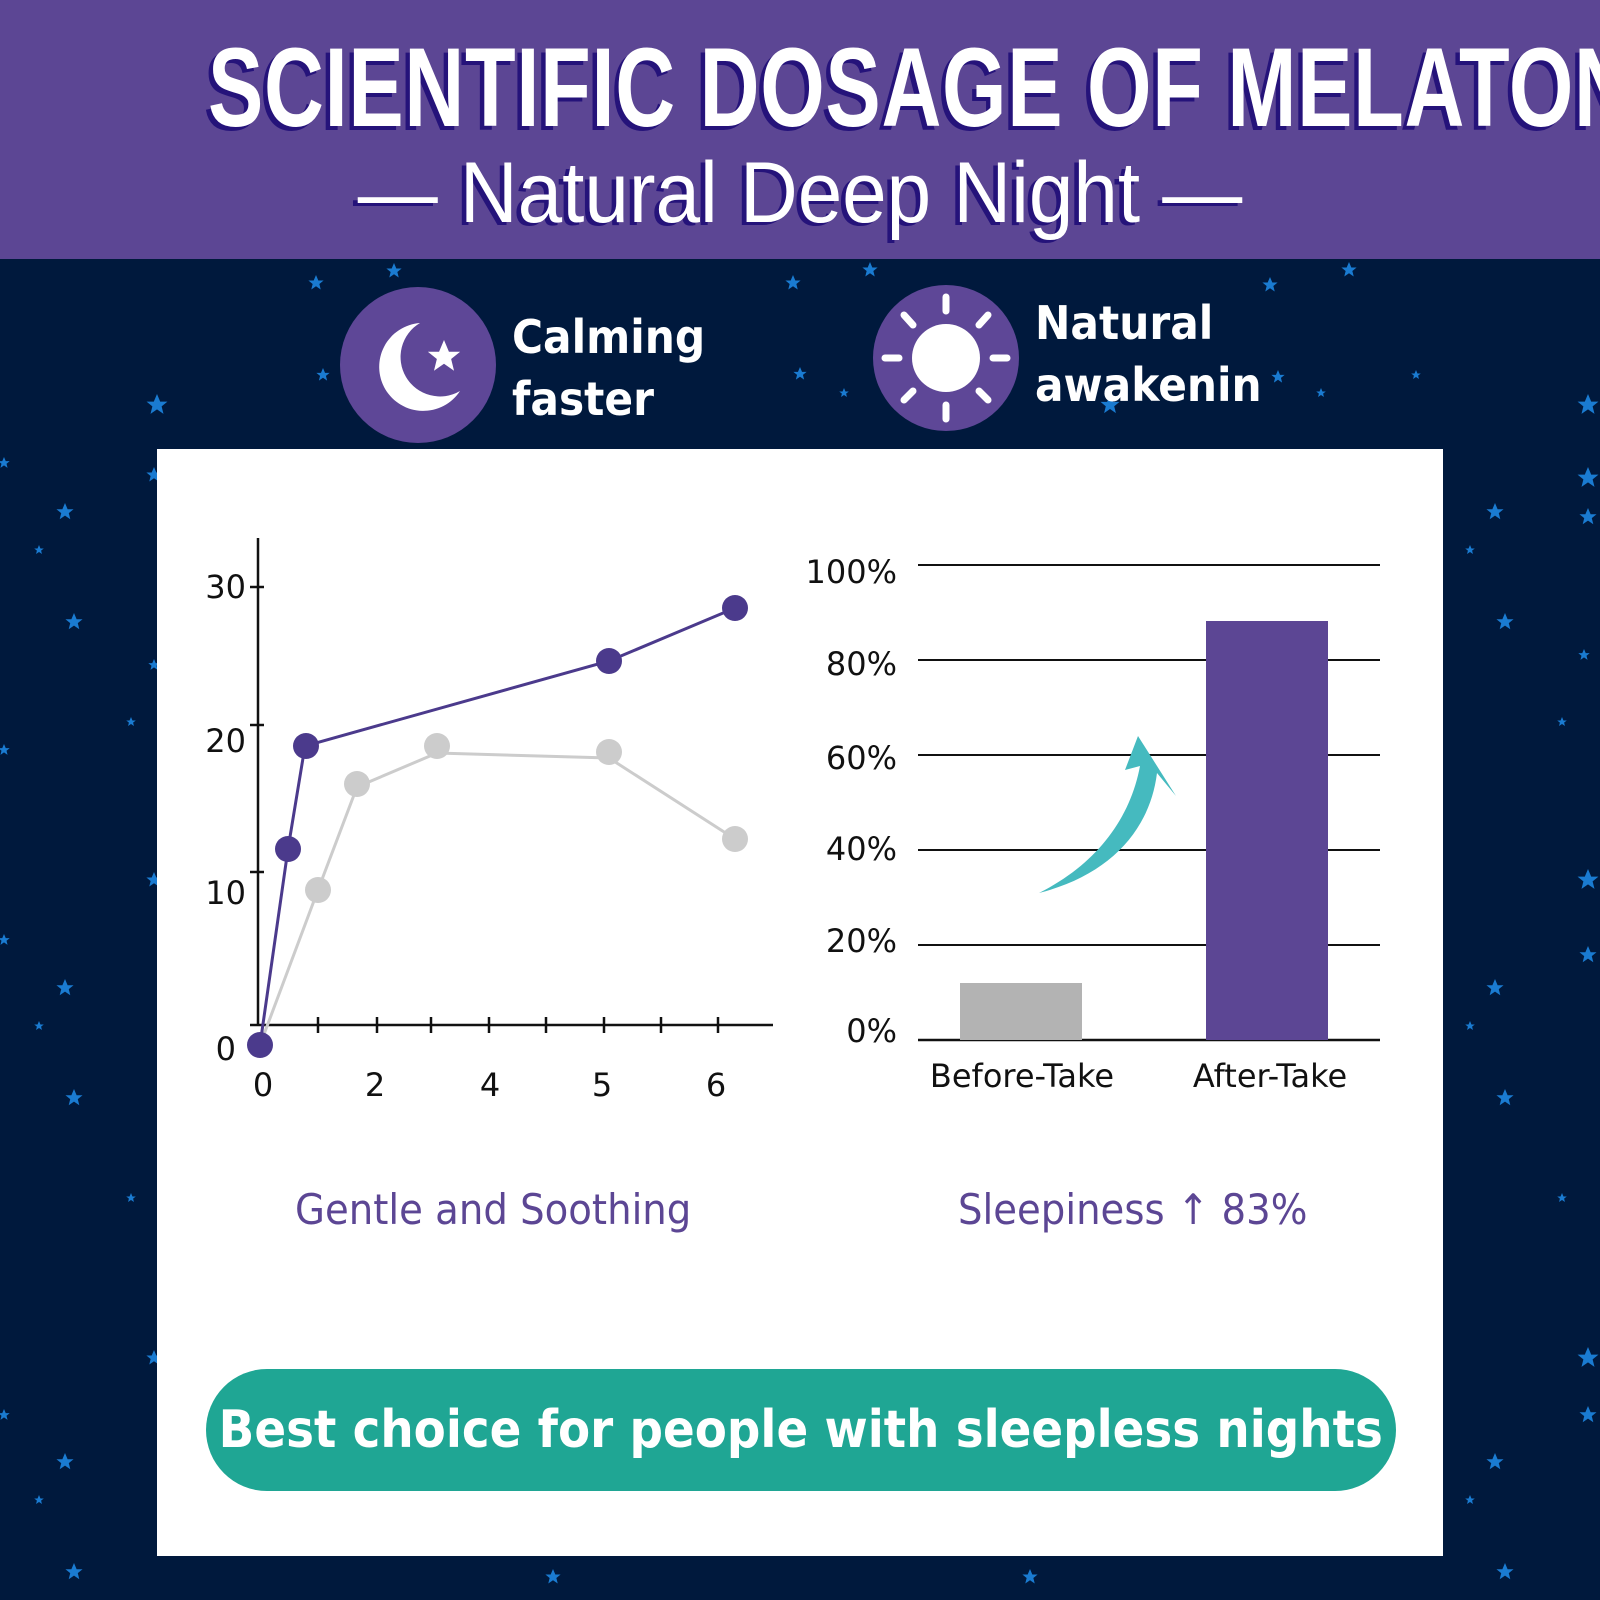 The image size is (1600, 1600). I want to click on feature-label: Calming faster, so click(609, 368).